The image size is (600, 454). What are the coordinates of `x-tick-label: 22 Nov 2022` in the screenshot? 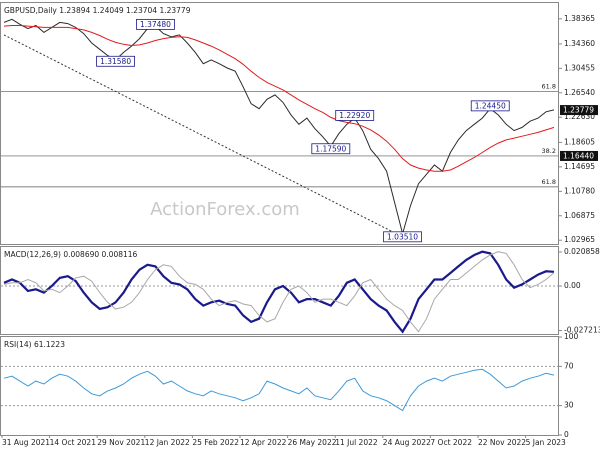 It's located at (502, 442).